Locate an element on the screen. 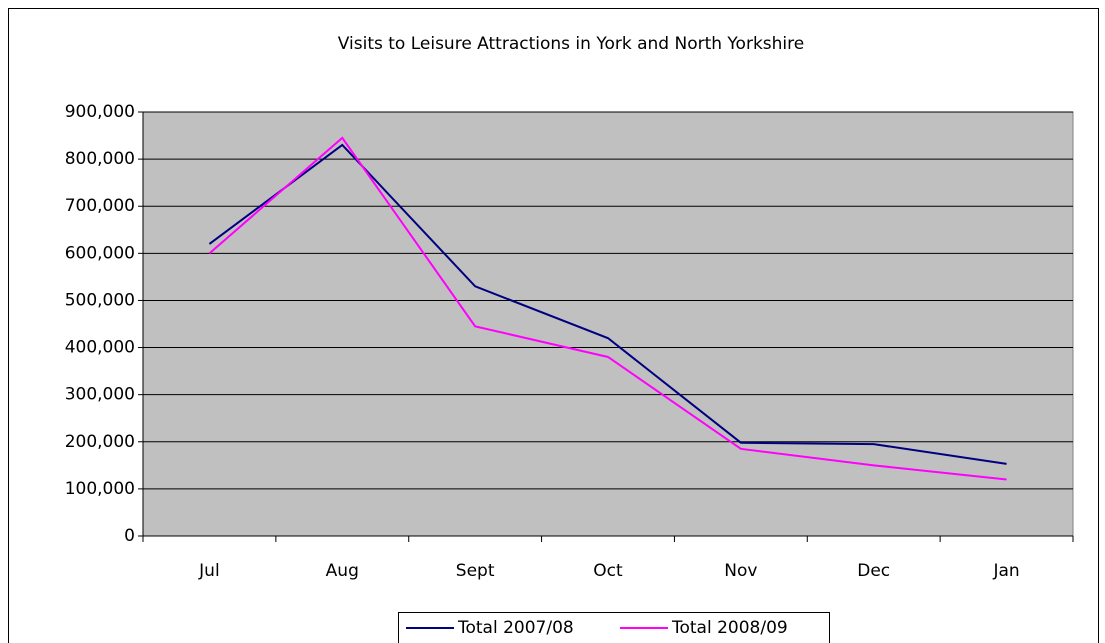 The height and width of the screenshot is (643, 1105). y-tick-label: 500,000 is located at coordinates (100, 300).